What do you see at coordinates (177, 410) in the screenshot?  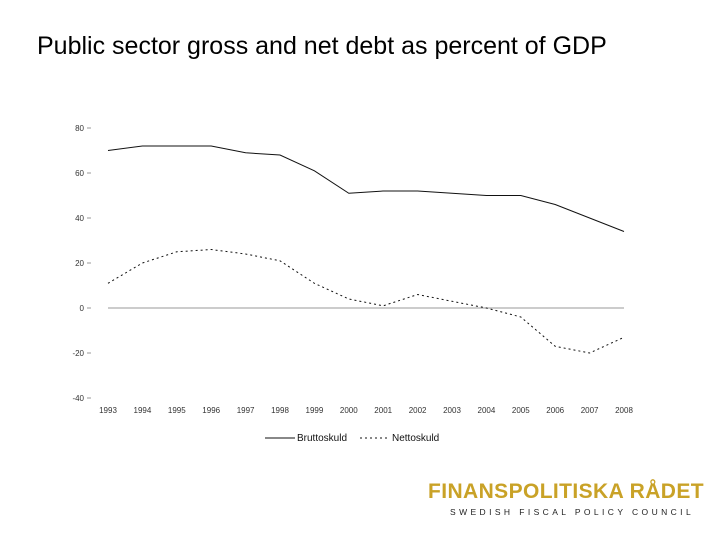 I see `x-tick-label: 1995` at bounding box center [177, 410].